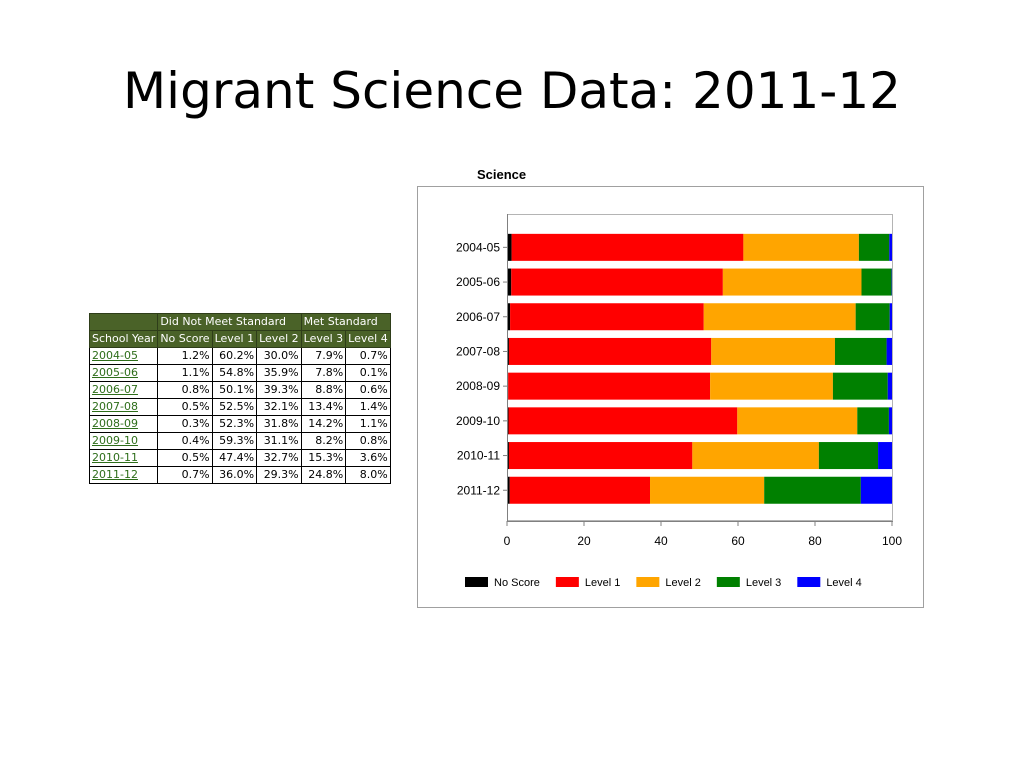 Image resolution: width=1024 pixels, height=768 pixels. I want to click on year-link: 2005-06, so click(123, 373).